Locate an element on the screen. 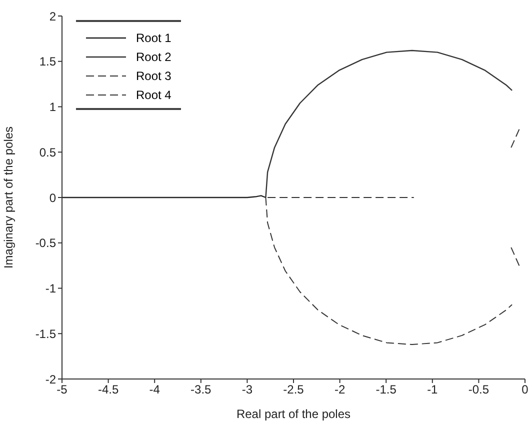  x-tick-label: -1 is located at coordinates (432, 389).